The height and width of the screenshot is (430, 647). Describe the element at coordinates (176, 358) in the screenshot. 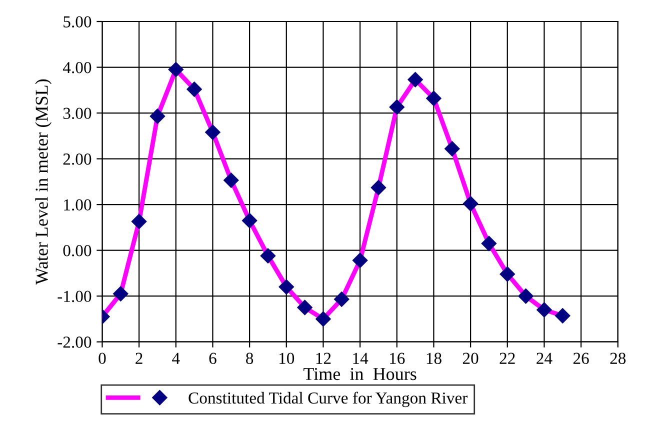

I see `x-tick-label: 4` at that location.